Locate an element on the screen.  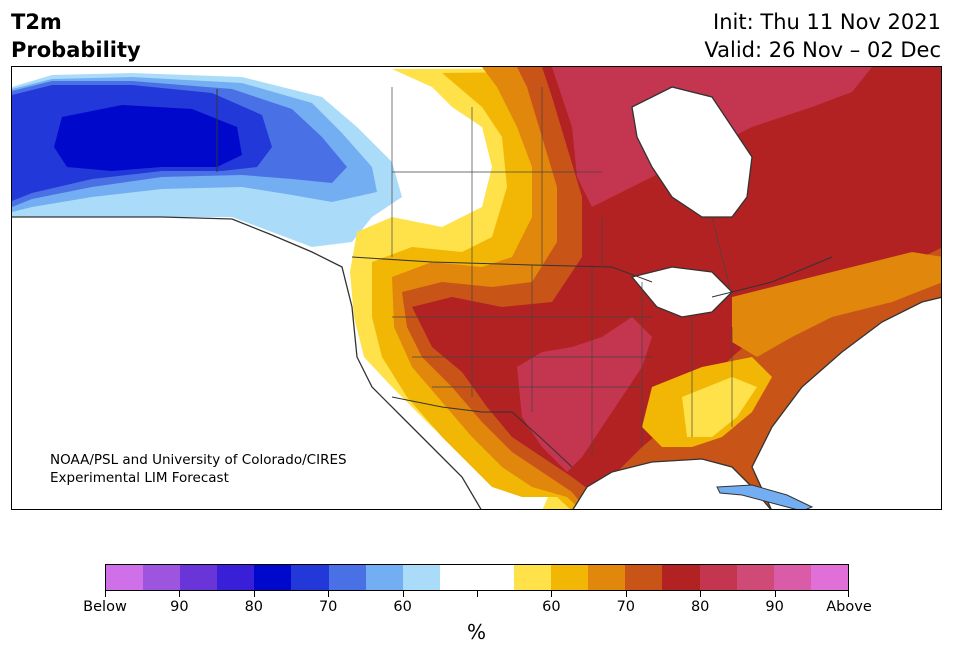
colorbar-ticks is located at coordinates (477, 594).